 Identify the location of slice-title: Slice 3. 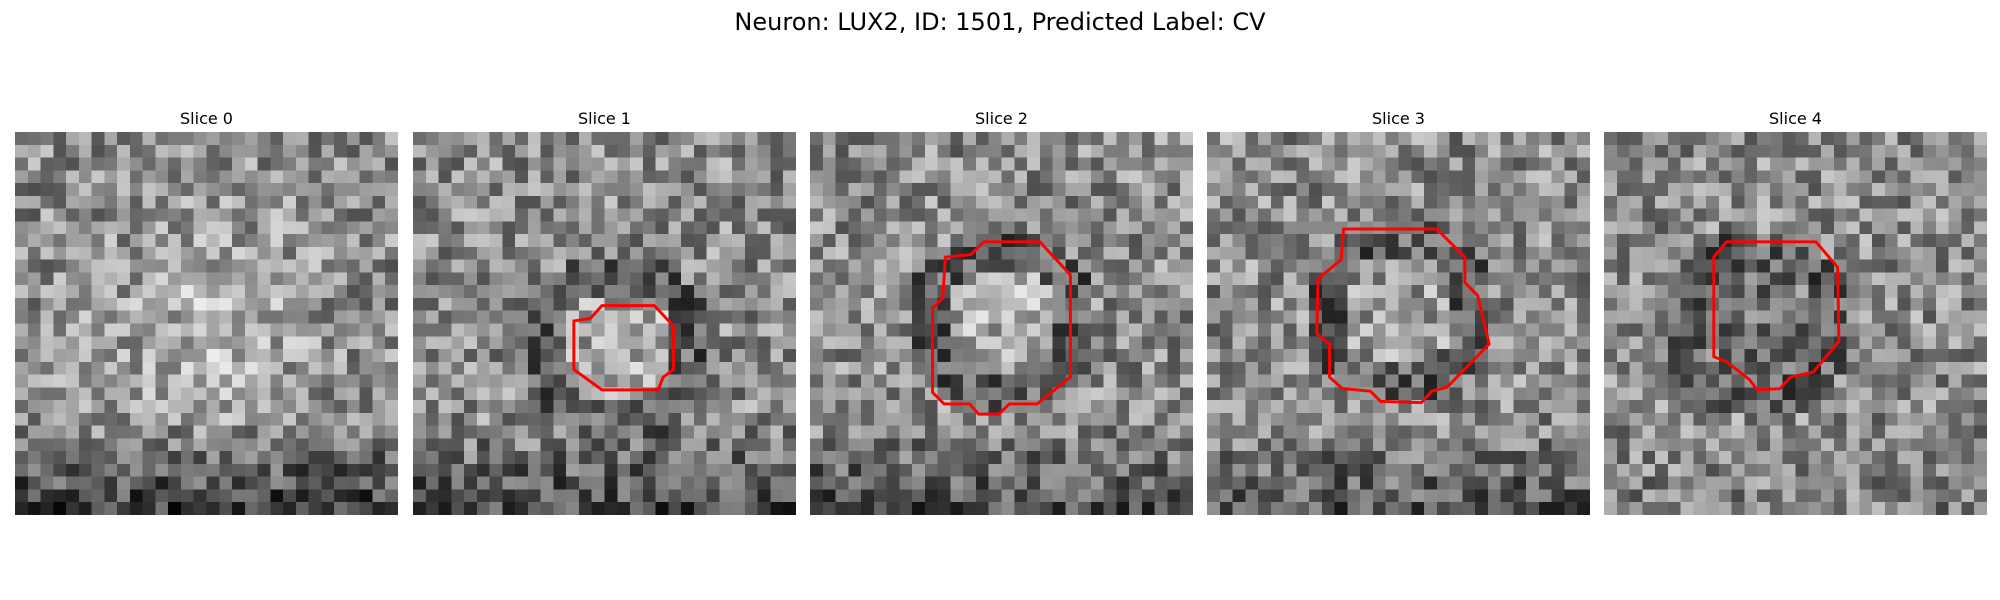
(1398, 118).